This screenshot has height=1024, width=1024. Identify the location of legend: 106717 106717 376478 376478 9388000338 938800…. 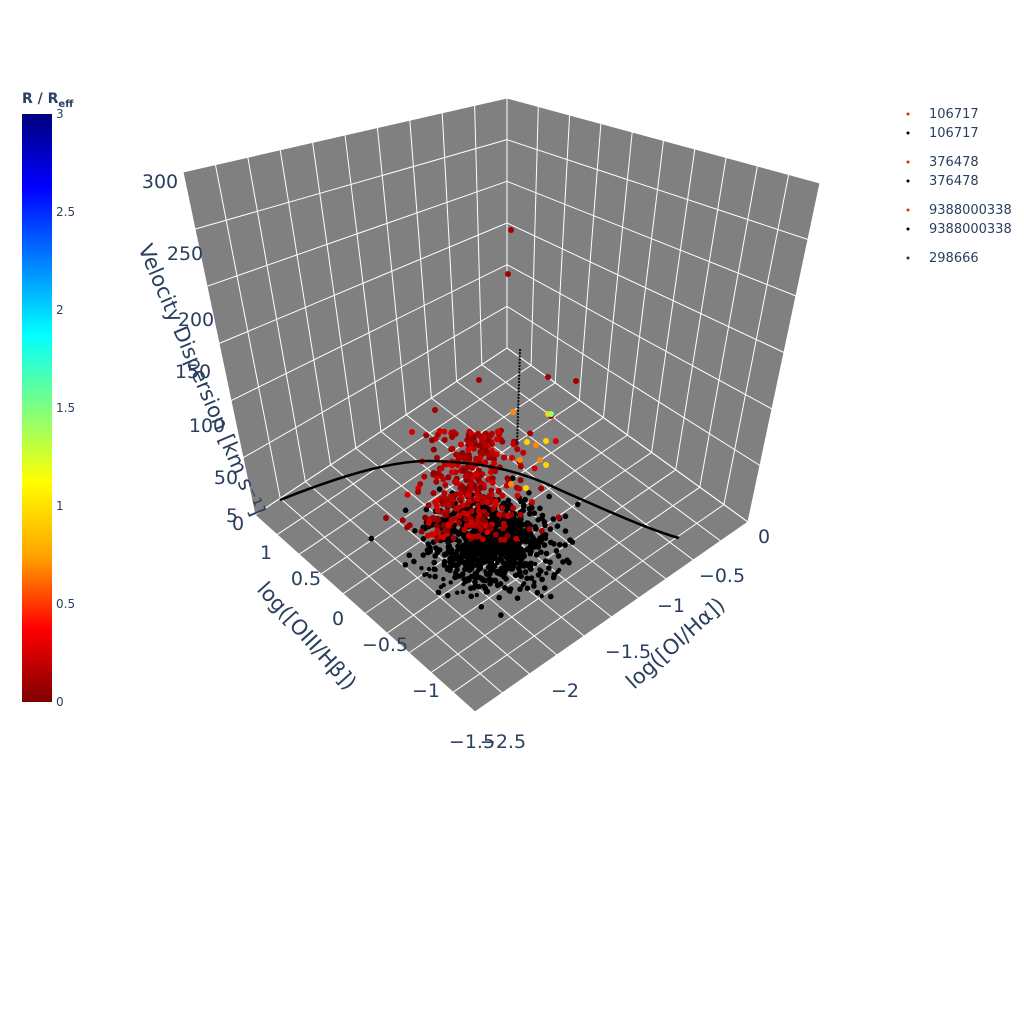
(959, 186).